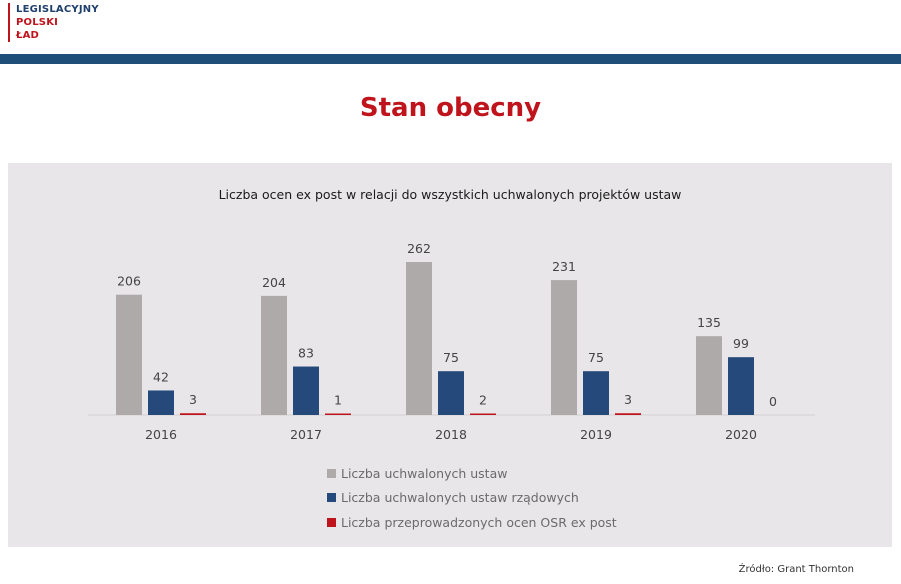 This screenshot has height=584, width=901. I want to click on legend-swatch-osr, so click(331, 522).